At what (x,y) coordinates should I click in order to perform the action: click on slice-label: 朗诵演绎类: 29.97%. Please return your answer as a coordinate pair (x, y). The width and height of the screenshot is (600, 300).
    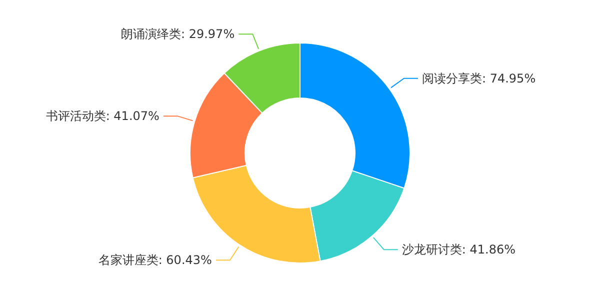
    Looking at the image, I should click on (177, 34).